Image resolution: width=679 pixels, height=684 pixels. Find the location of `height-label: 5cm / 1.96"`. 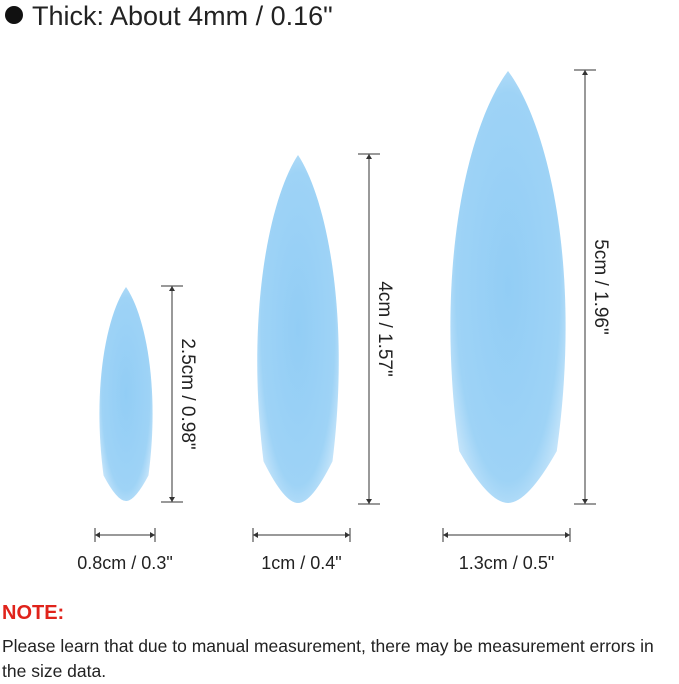

height-label: 5cm / 1.96" is located at coordinates (600, 286).